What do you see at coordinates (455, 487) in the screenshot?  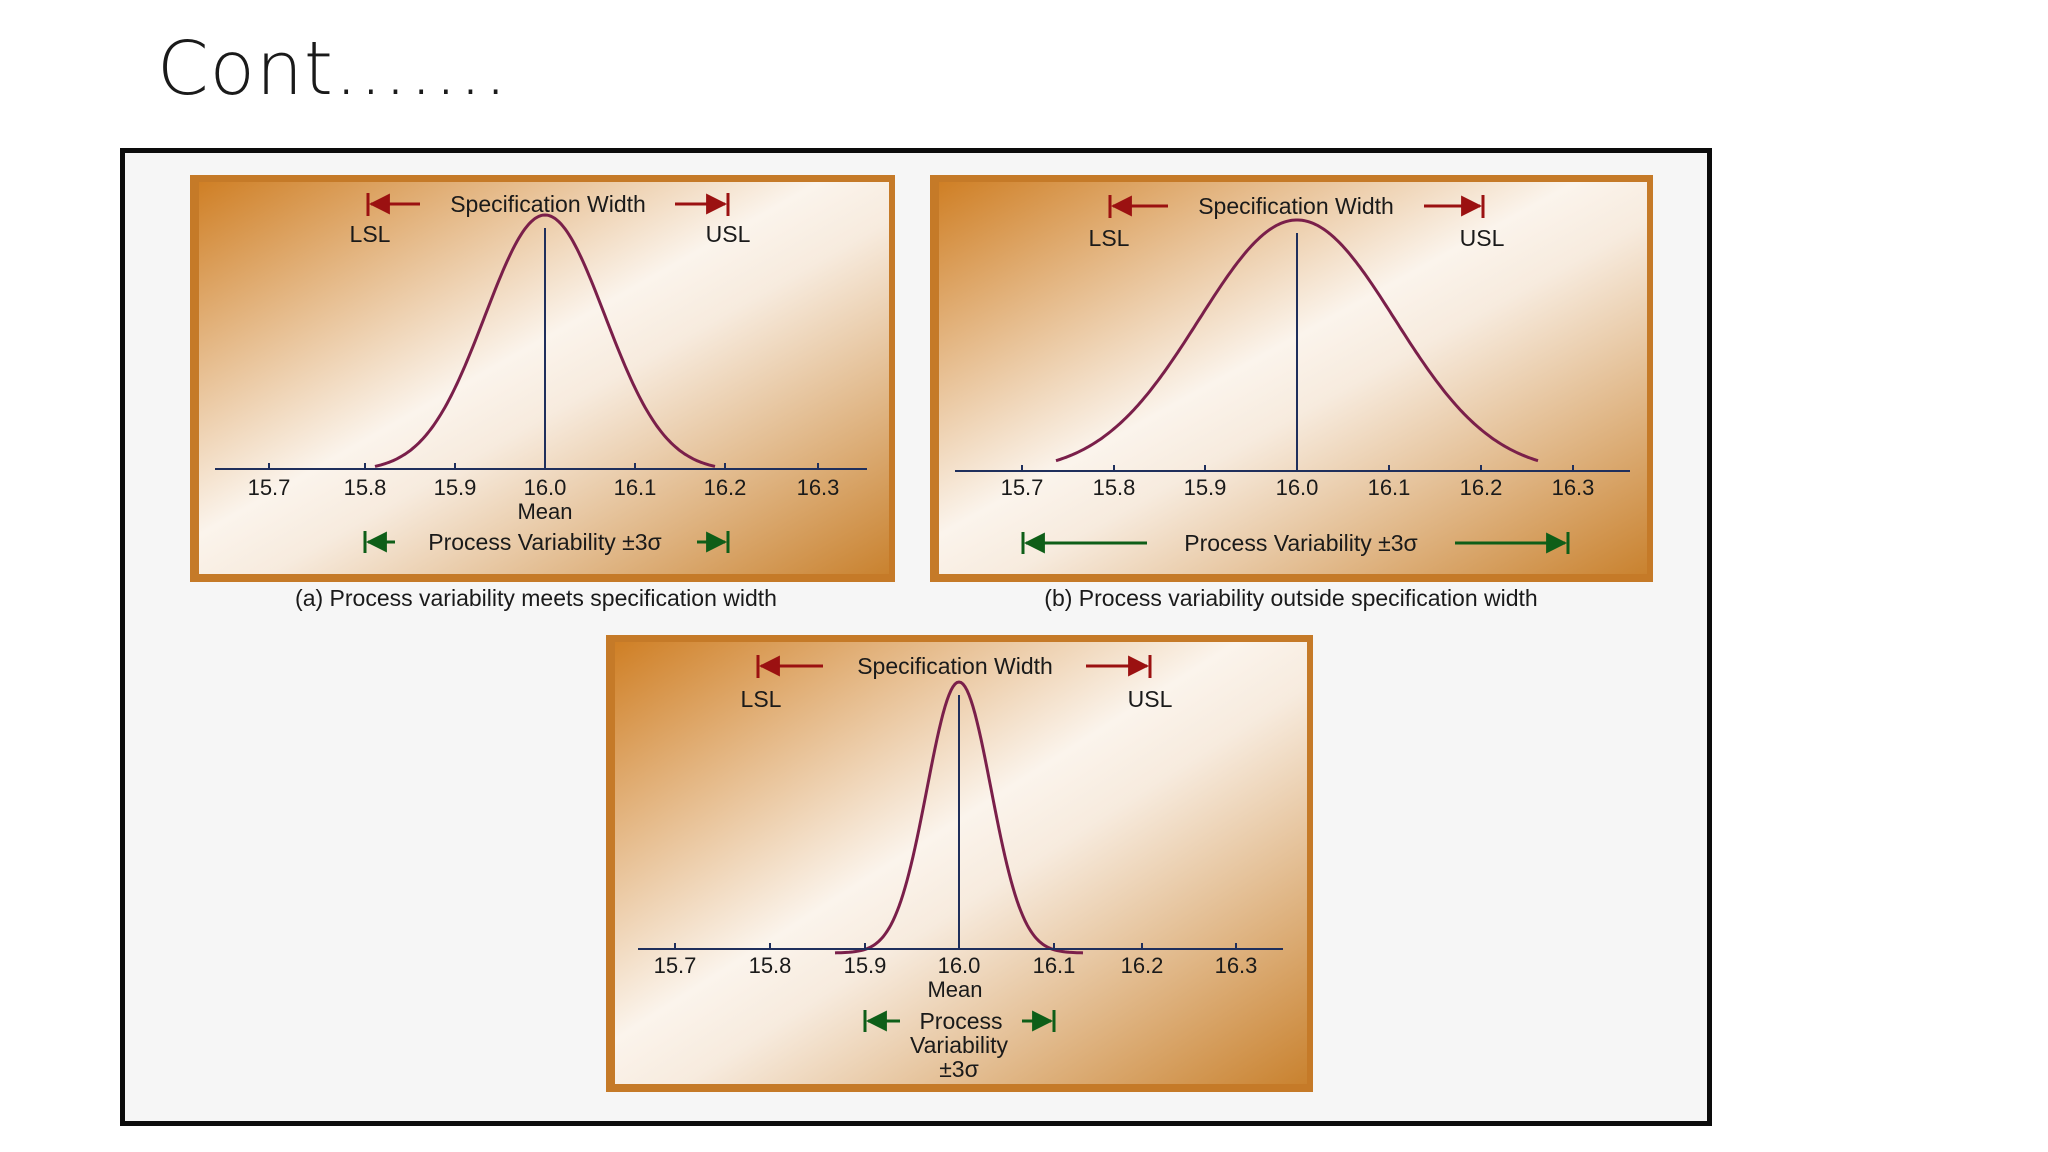 I see `panel-a-tick-label: 15.9` at bounding box center [455, 487].